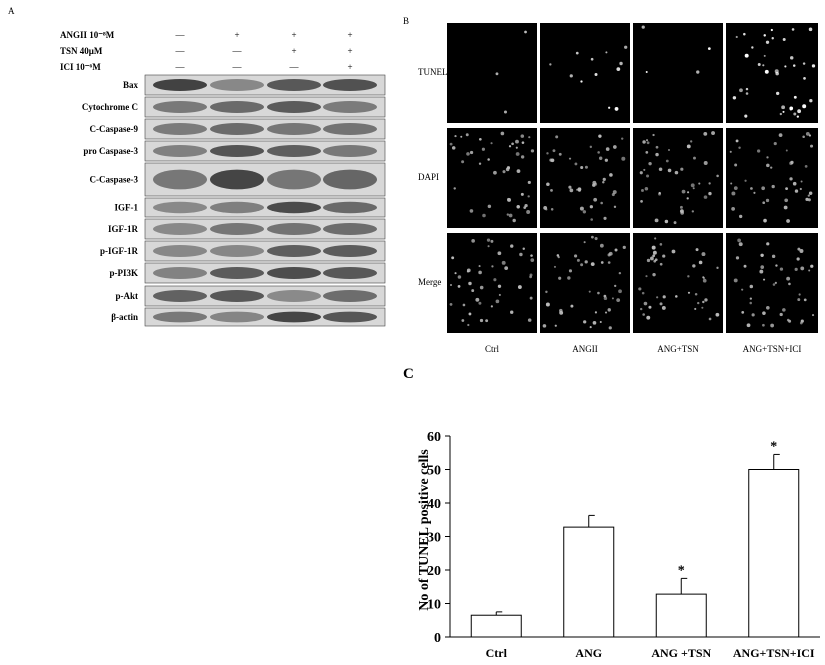 Image resolution: width=825 pixels, height=665 pixels. Describe the element at coordinates (349, 51) in the screenshot. I see `treatment-sign: +` at that location.